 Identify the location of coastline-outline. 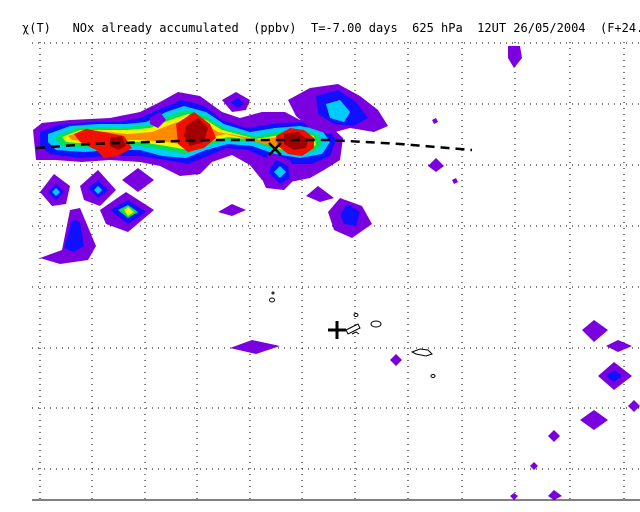
(352, 334).